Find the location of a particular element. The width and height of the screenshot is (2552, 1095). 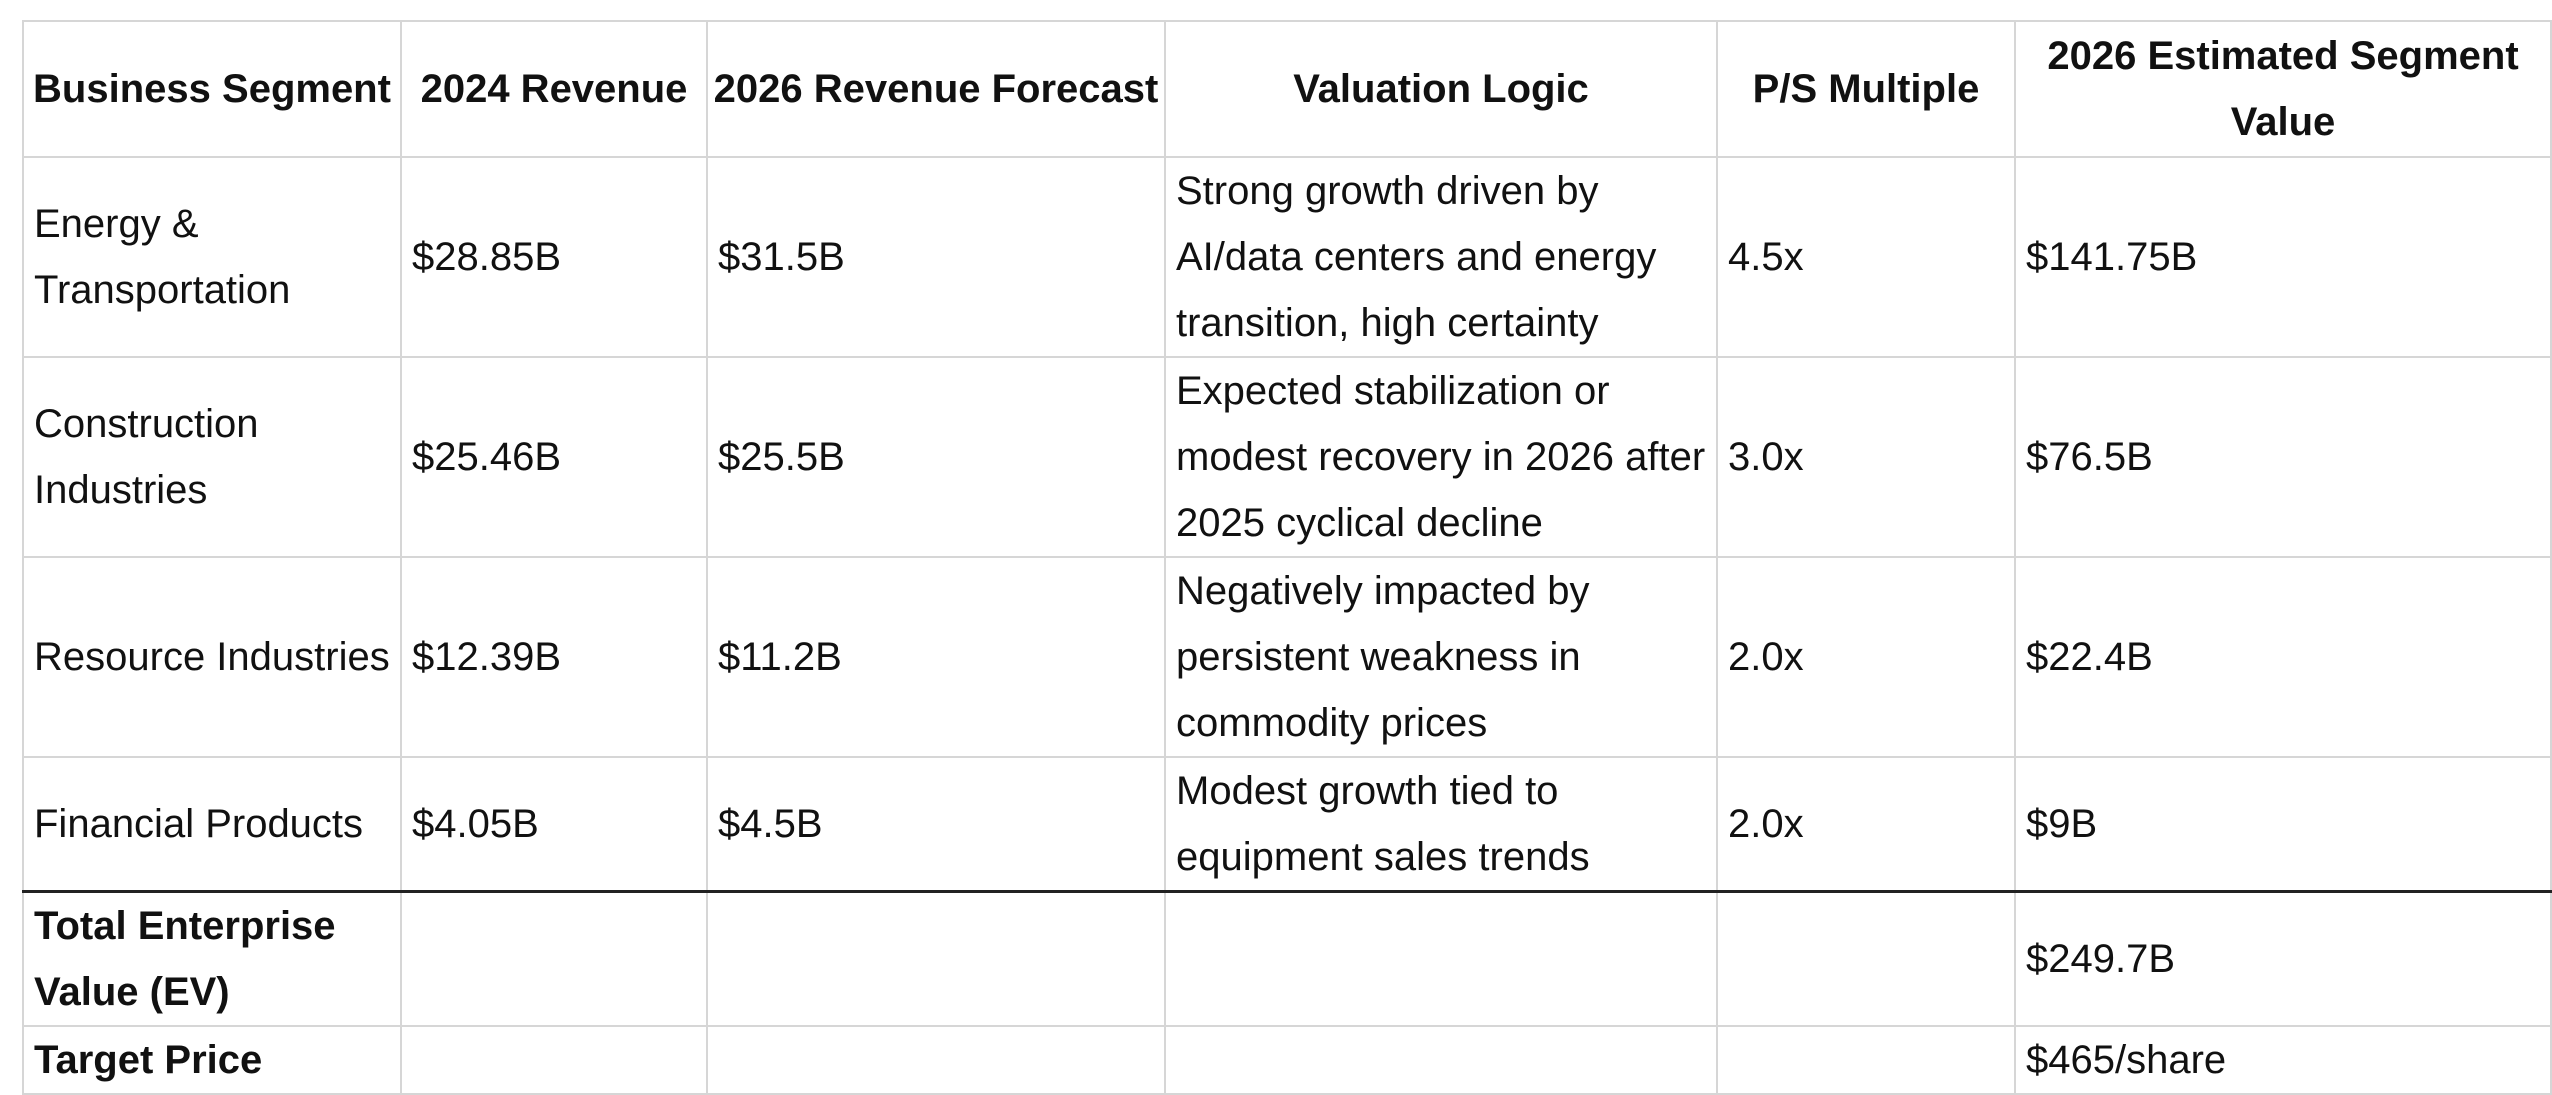

cell-segment: Energy & Transportation is located at coordinates (212, 257).